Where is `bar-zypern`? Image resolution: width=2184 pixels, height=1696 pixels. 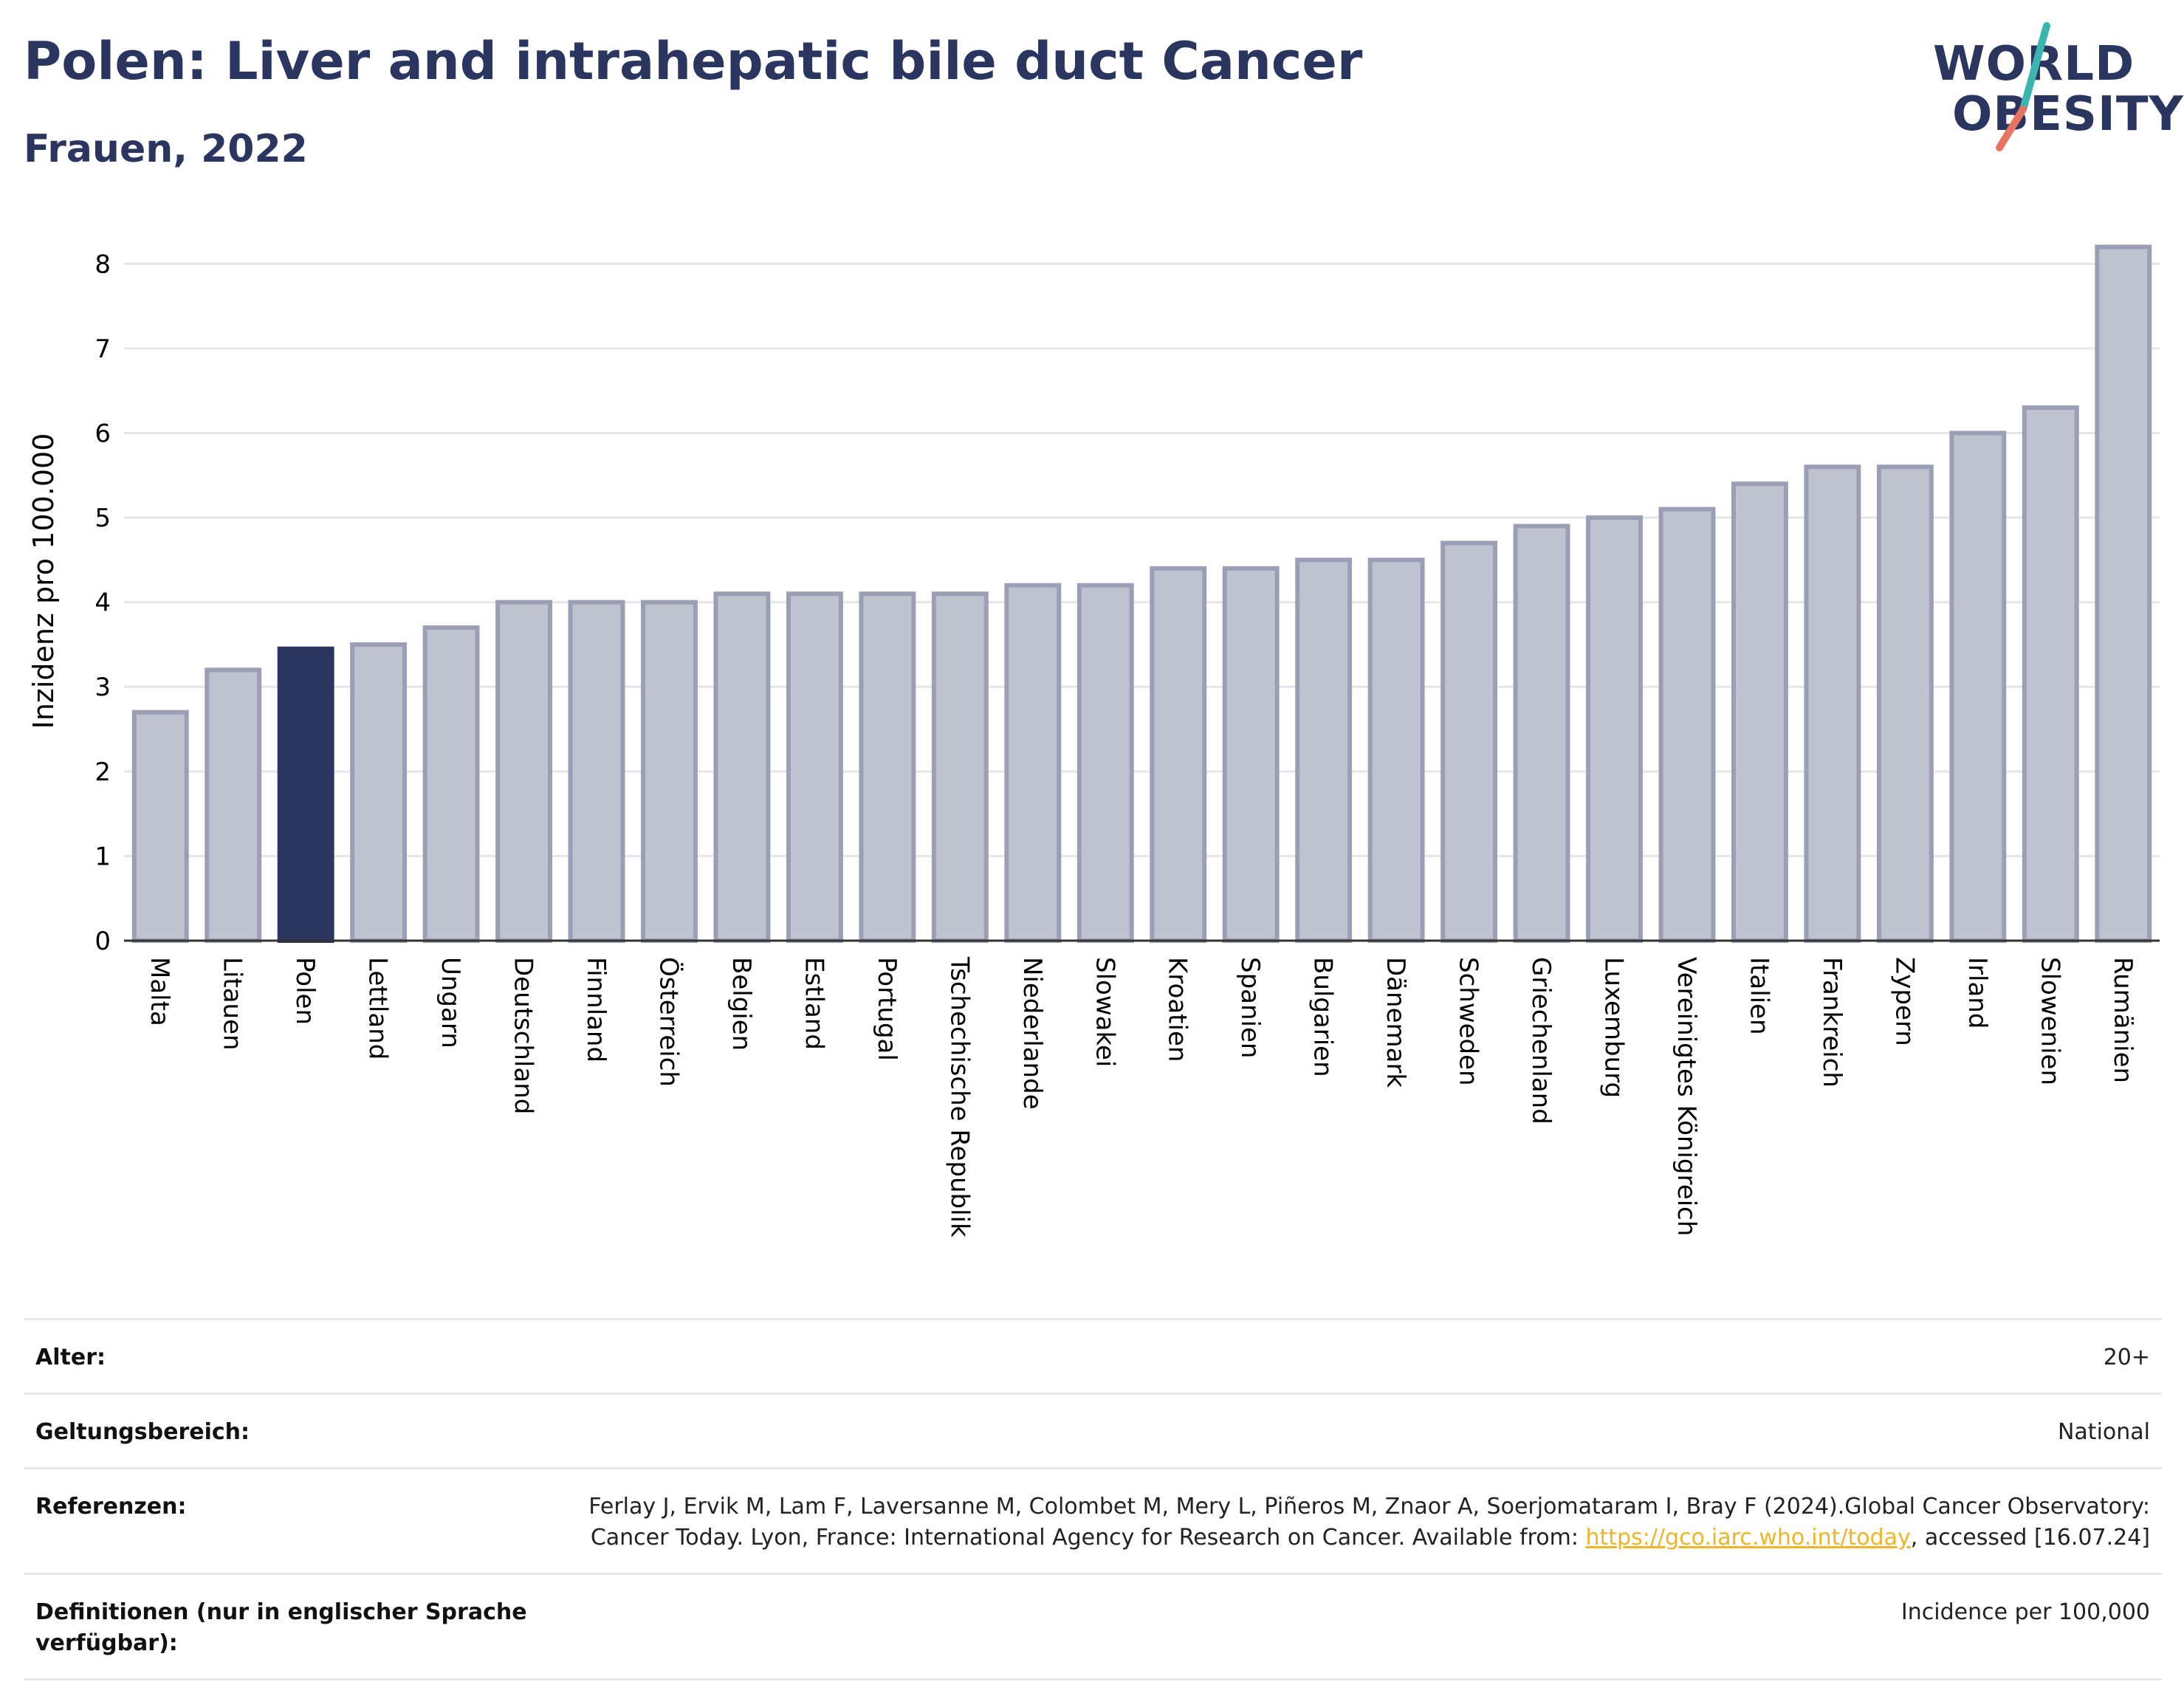 bar-zypern is located at coordinates (1905, 704).